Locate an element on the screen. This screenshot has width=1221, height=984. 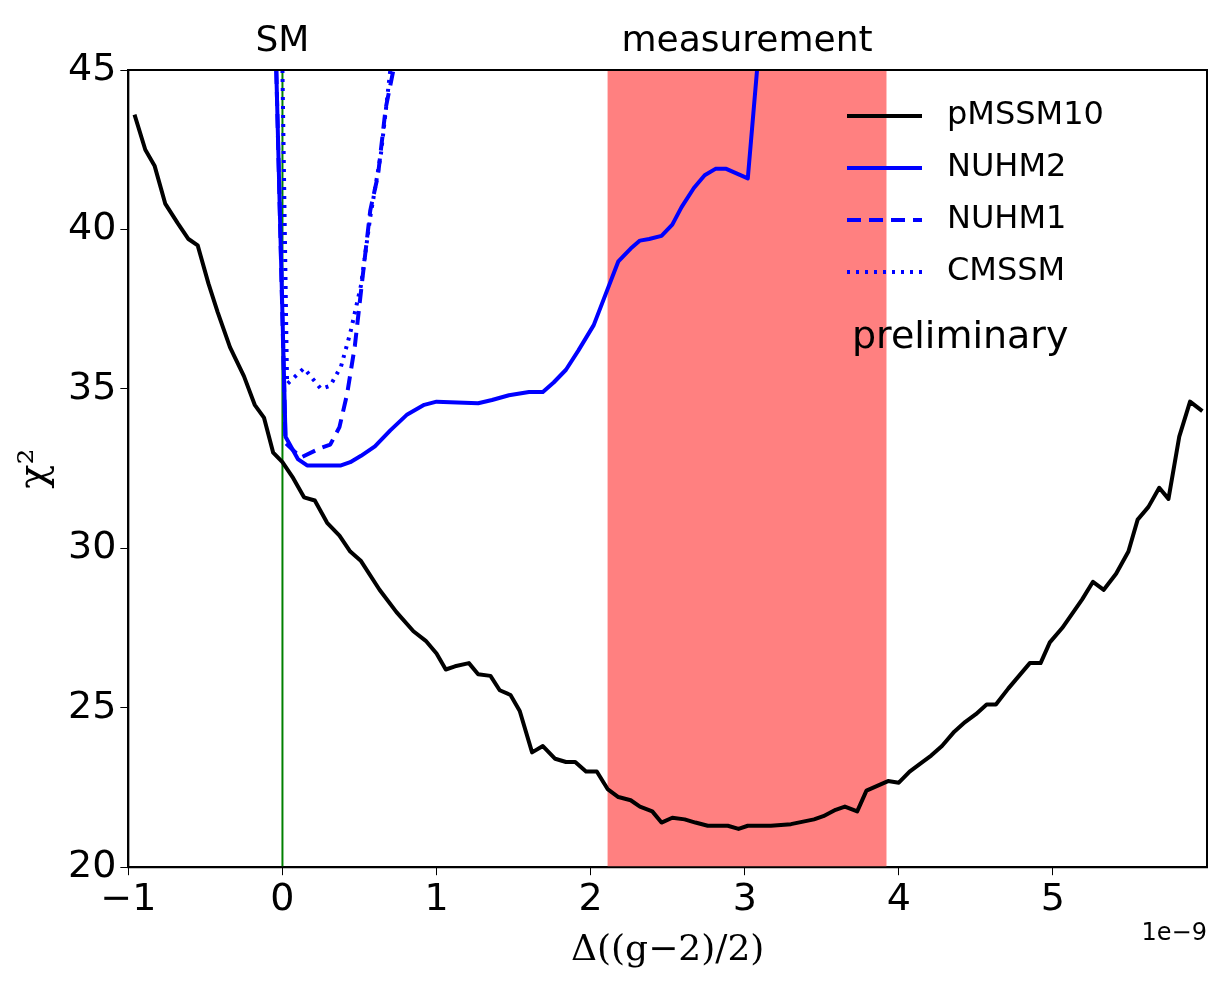
x-tick-label: 3 is located at coordinates (744, 896).